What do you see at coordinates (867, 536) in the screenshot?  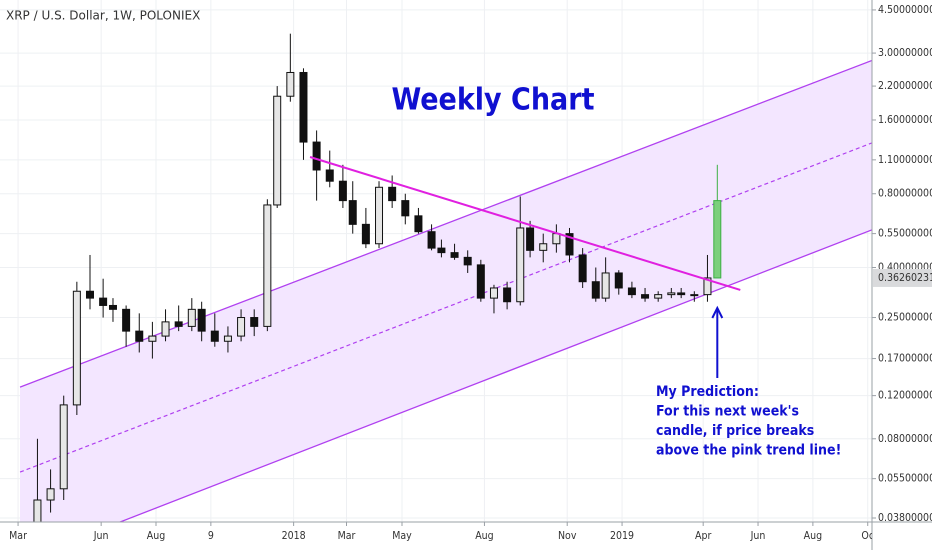 I see `x-tick-label: Oc` at bounding box center [867, 536].